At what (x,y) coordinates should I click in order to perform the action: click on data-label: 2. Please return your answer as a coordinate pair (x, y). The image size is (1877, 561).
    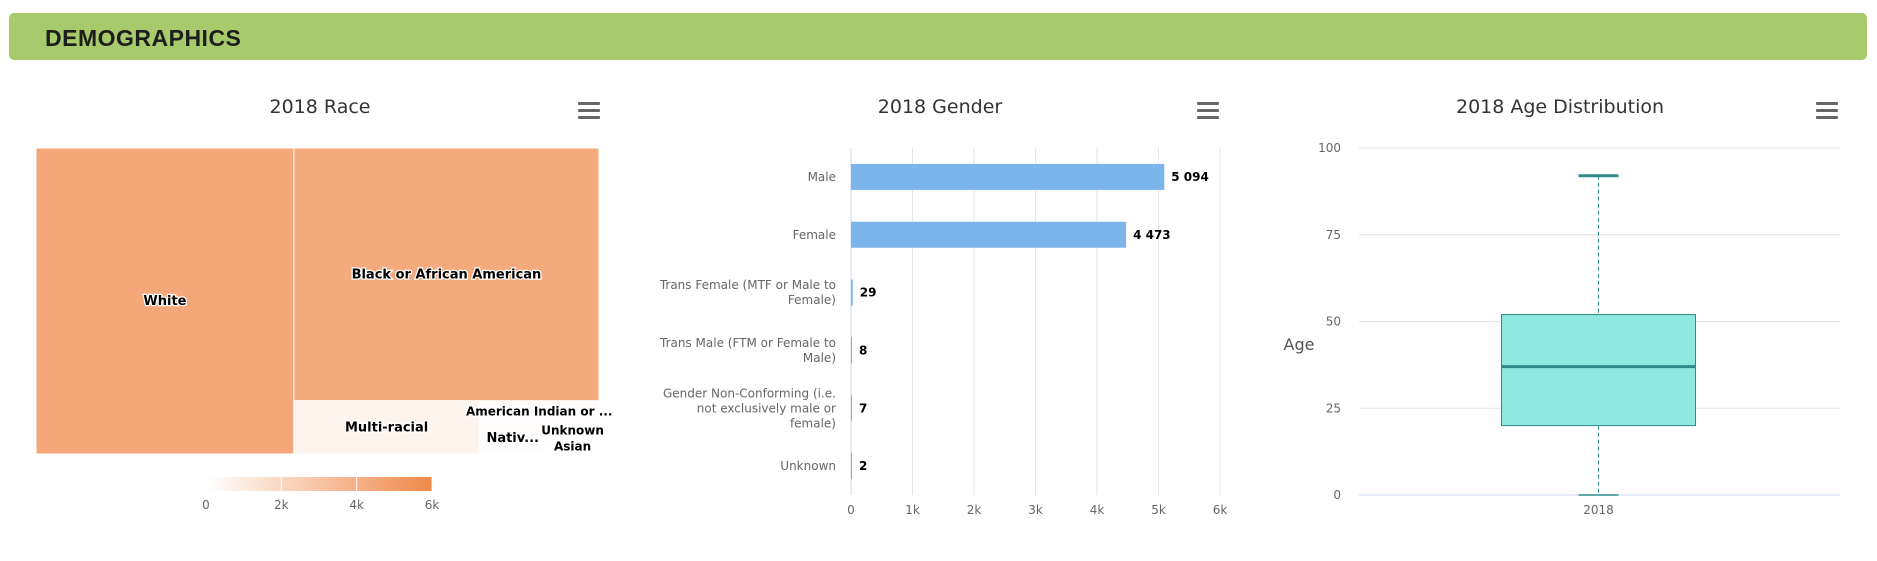
    Looking at the image, I should click on (863, 466).